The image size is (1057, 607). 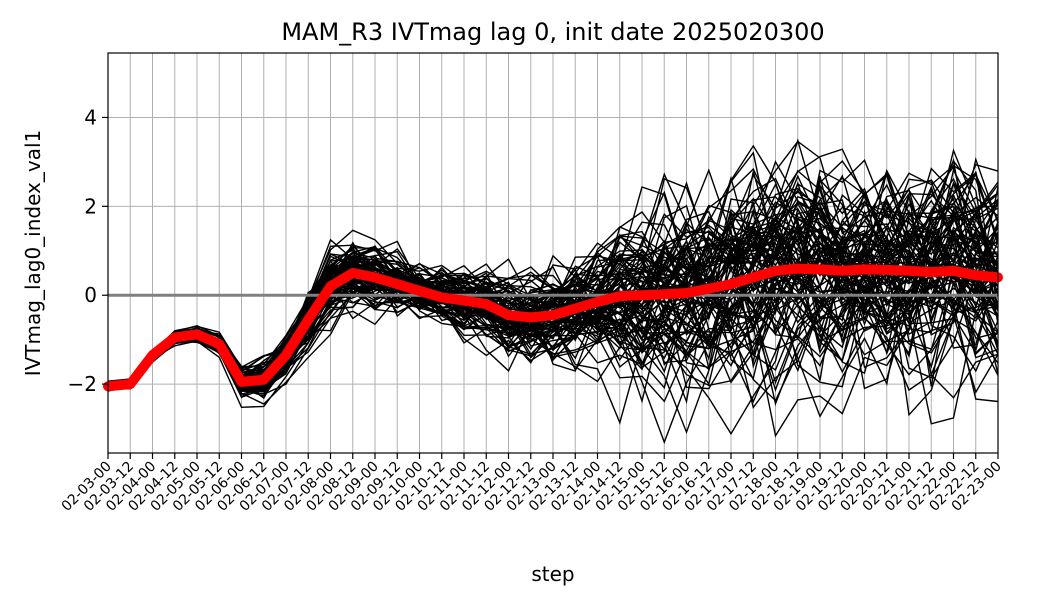 What do you see at coordinates (552, 574) in the screenshot?
I see `x-axis-label: step` at bounding box center [552, 574].